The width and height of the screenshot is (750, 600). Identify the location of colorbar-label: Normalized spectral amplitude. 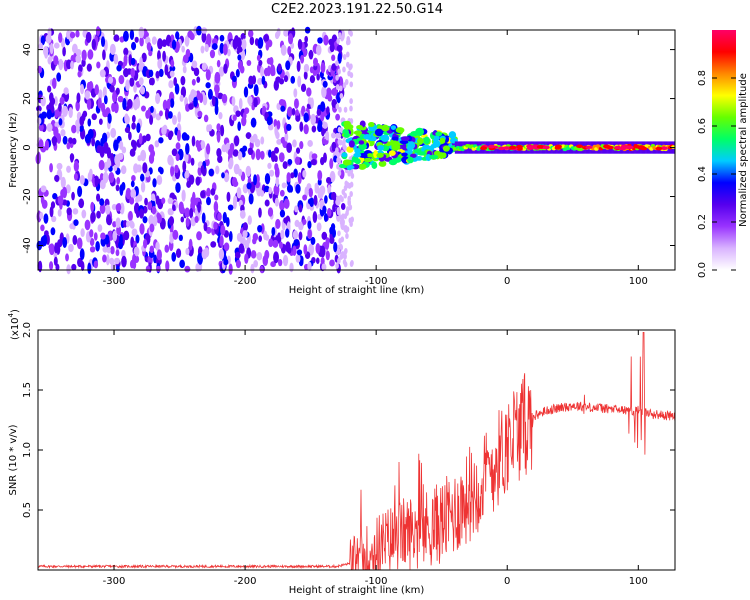
(743, 150).